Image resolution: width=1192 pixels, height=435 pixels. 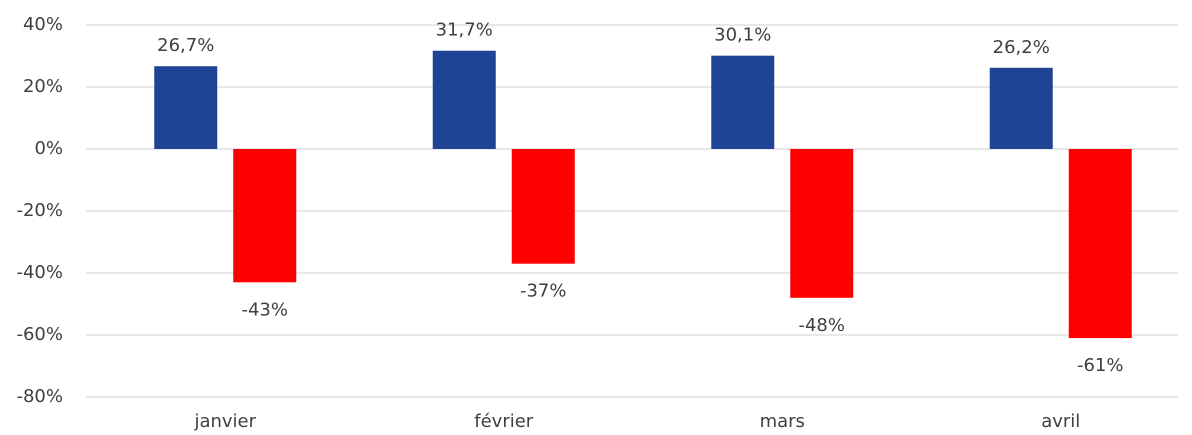 What do you see at coordinates (464, 30) in the screenshot?
I see `data-label: 31,7%` at bounding box center [464, 30].